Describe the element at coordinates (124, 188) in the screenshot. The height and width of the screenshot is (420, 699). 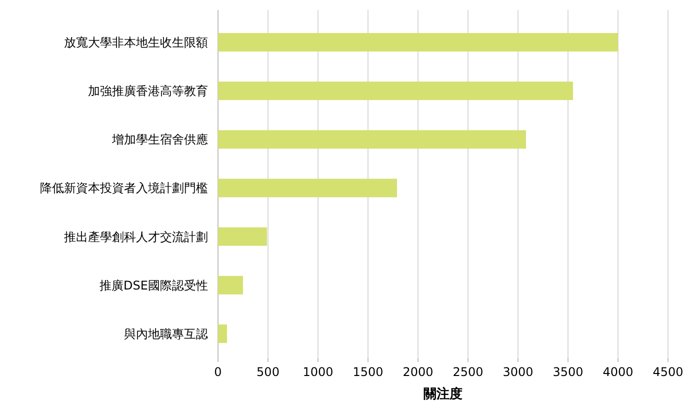
I see `y-tick-label: 降低新資本投資者入境計劃門檻` at that location.